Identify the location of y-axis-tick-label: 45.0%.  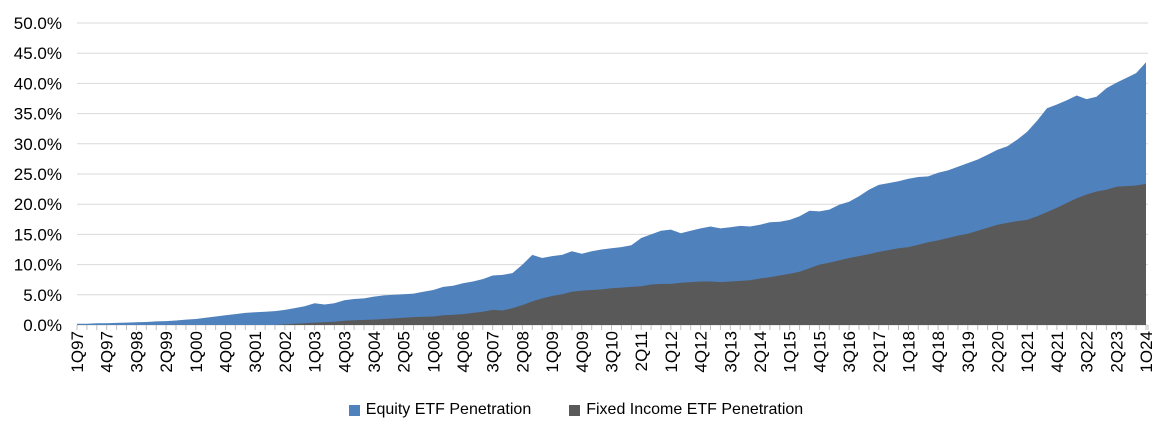
(38, 53).